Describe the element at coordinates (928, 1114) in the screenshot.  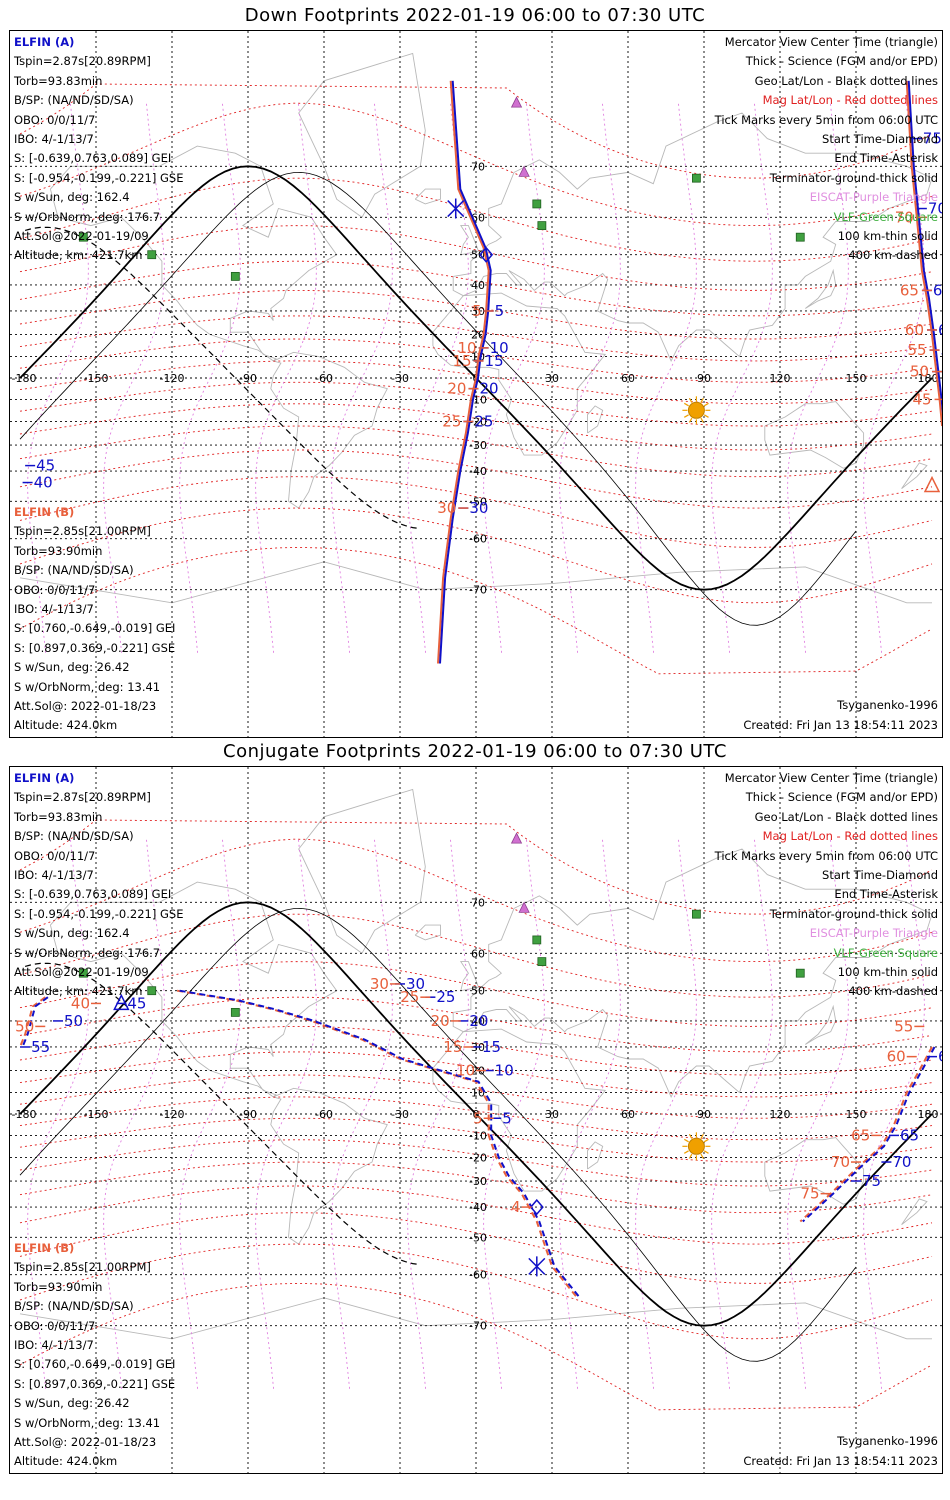
I see `lon-tick-label: 180` at that location.